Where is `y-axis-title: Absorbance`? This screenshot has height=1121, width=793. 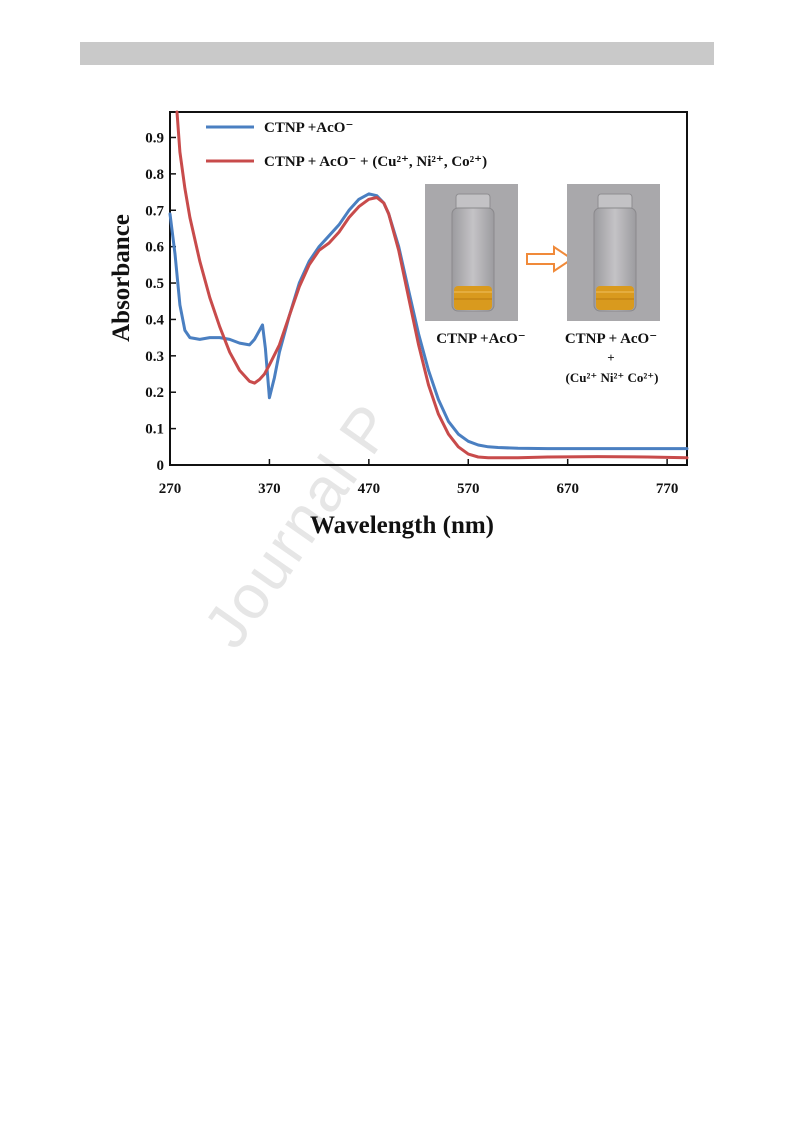 y-axis-title: Absorbance is located at coordinates (121, 278).